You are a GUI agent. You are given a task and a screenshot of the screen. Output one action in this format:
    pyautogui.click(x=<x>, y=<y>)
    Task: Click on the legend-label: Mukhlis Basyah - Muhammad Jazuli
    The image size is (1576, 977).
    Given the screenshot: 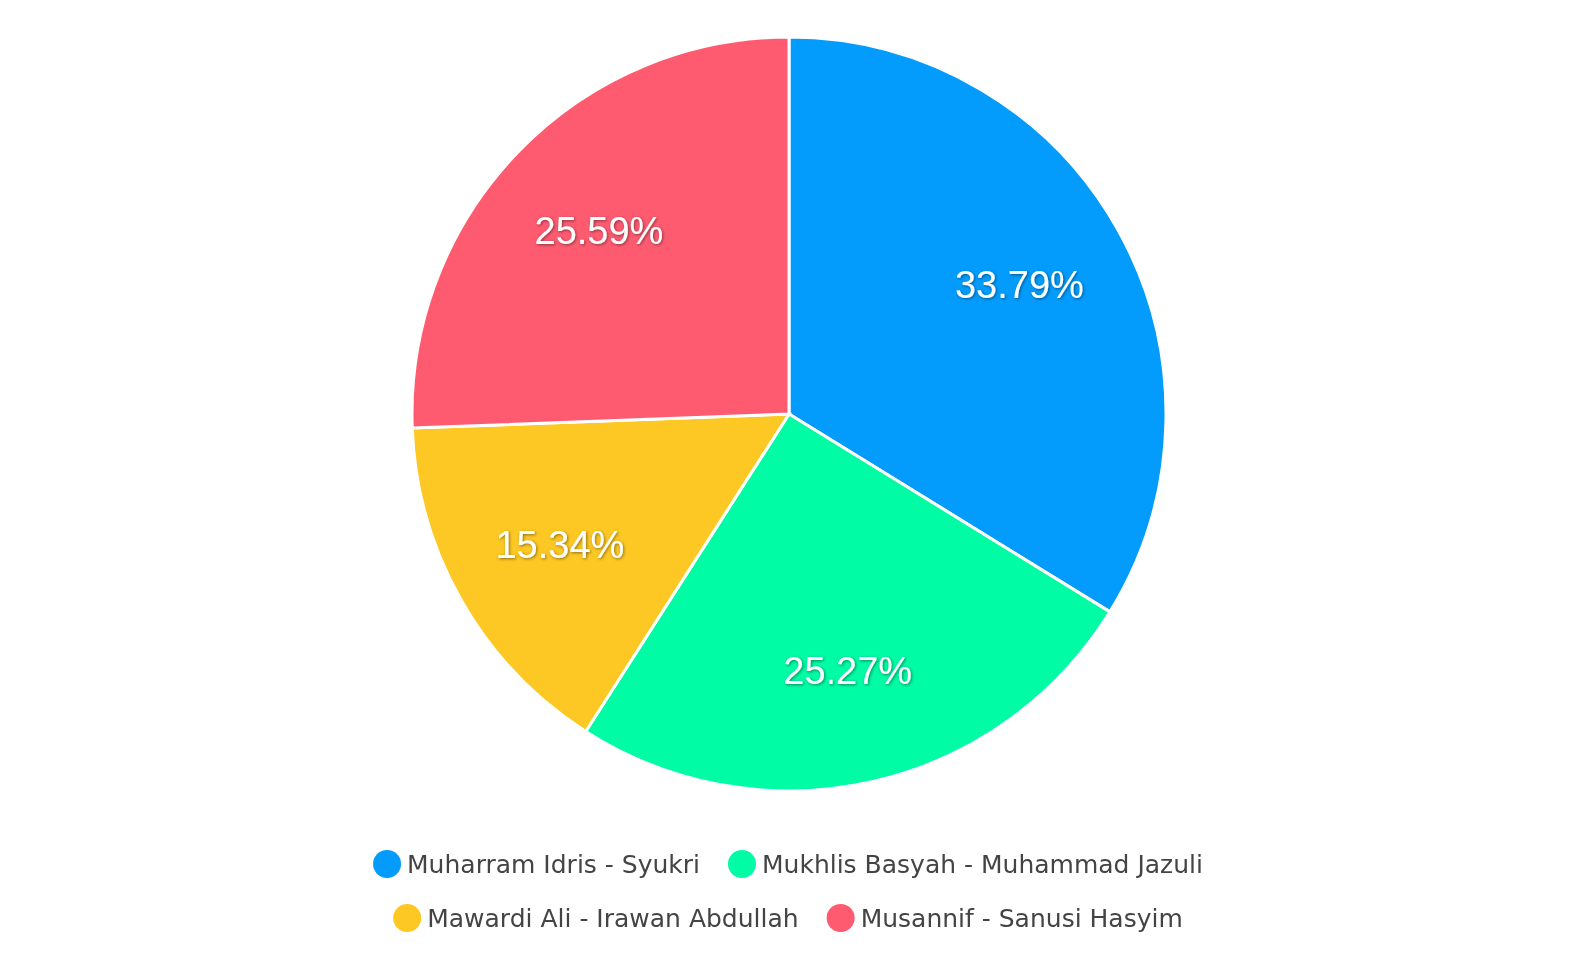 What is the action you would take?
    pyautogui.click(x=982, y=864)
    